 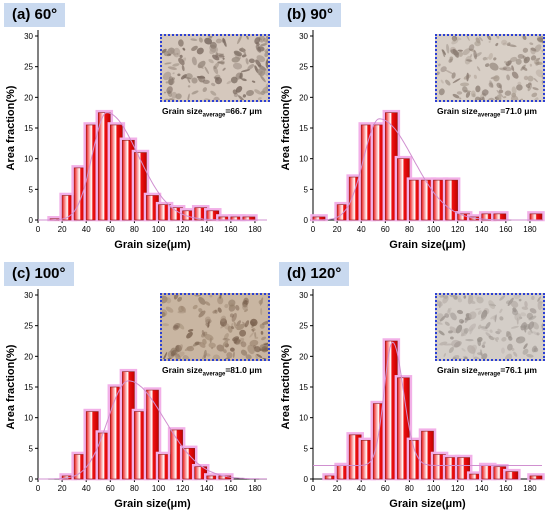 What do you see at coordinates (434, 488) in the screenshot?
I see `x-tick-label: 100` at bounding box center [434, 488].